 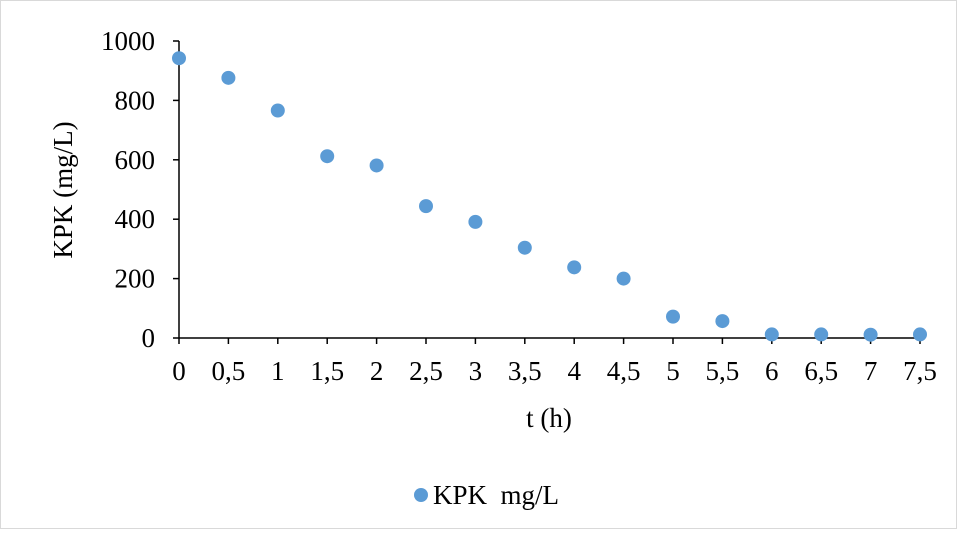 I want to click on x-tick-label: 2,5, so click(x=426, y=371).